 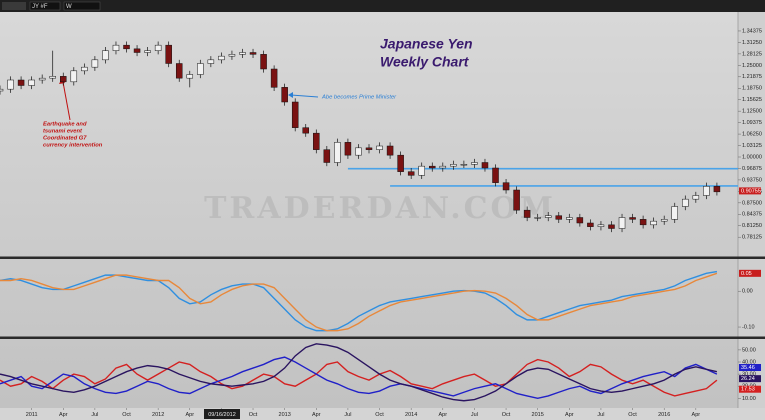 I want to click on symbol: JY #F, so click(x=40, y=7).